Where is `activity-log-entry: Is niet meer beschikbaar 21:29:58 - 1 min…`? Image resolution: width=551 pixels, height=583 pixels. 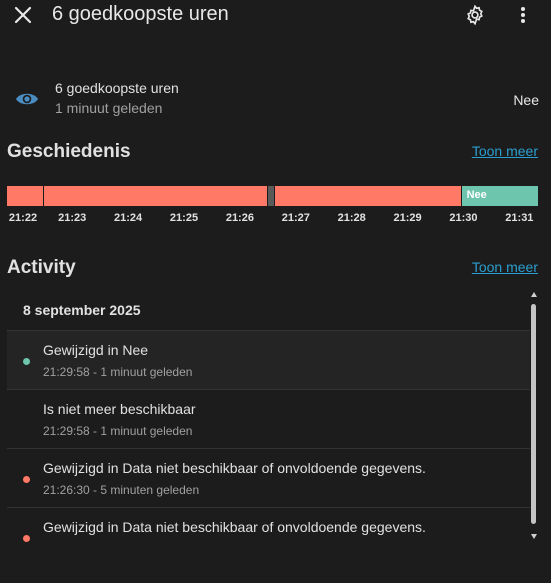
activity-log-entry: Is niet meer beschikbaar 21:29:58 - 1 min… is located at coordinates (268, 418).